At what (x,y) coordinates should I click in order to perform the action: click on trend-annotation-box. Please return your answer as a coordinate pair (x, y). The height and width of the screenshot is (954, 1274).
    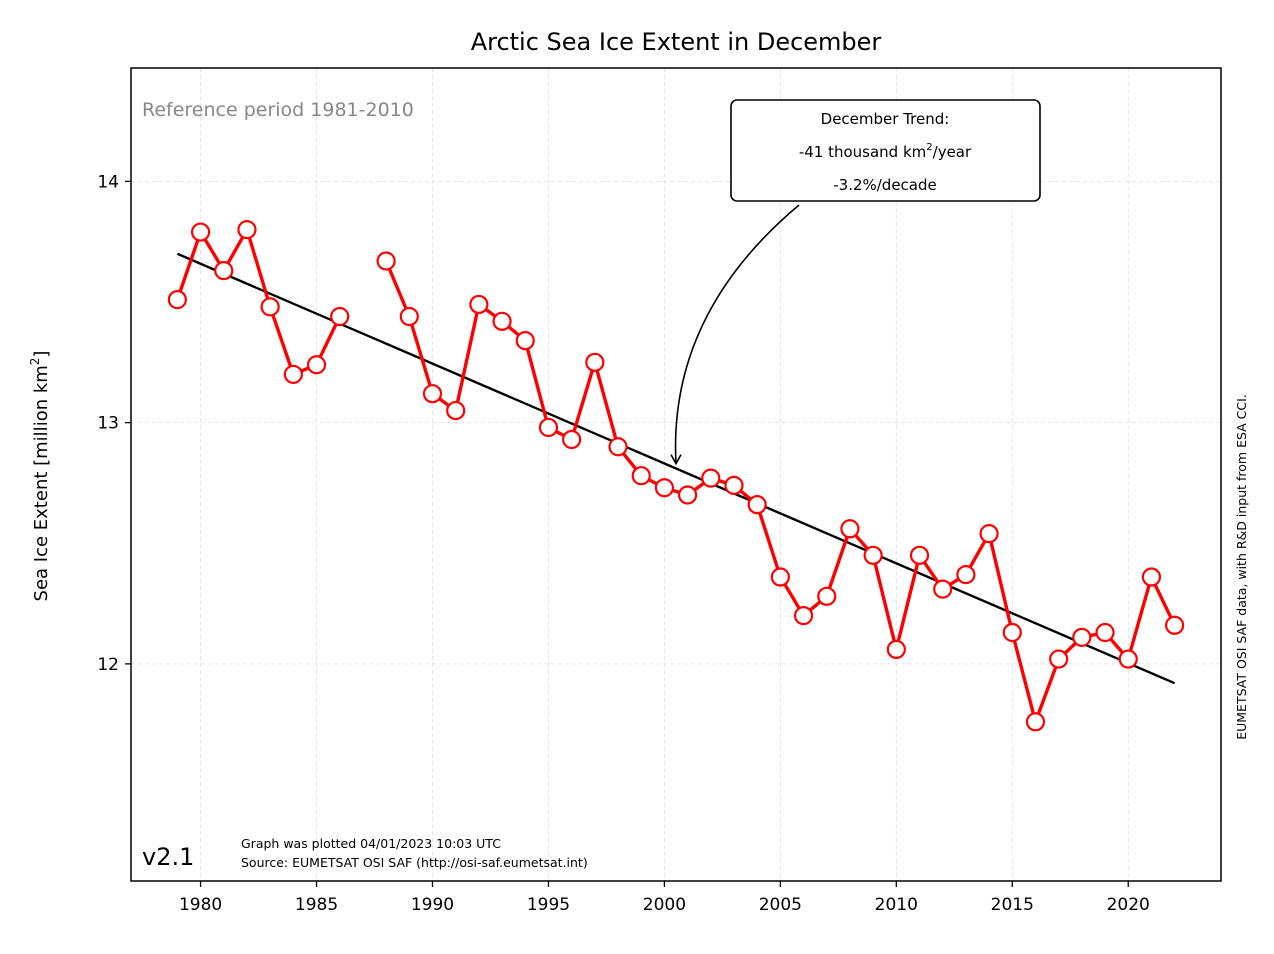
    Looking at the image, I should click on (885, 150).